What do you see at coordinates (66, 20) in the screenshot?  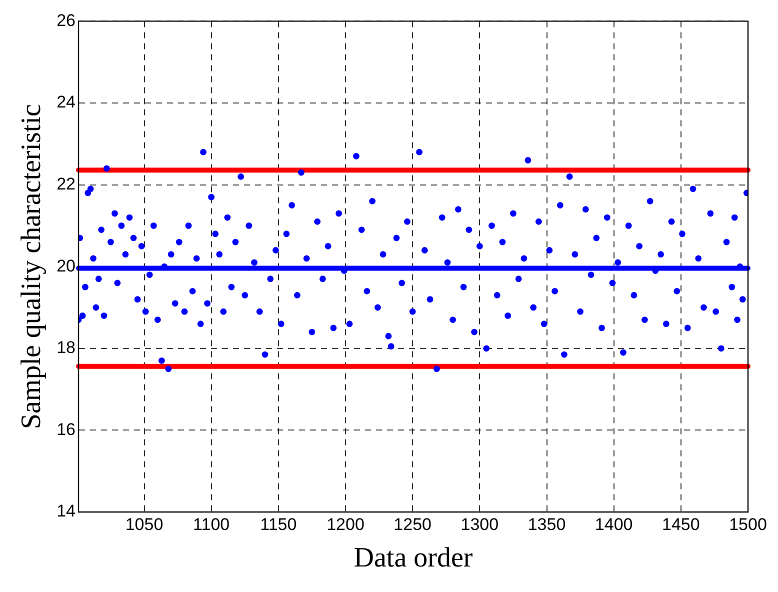 I see `y-tick-label: 26` at bounding box center [66, 20].